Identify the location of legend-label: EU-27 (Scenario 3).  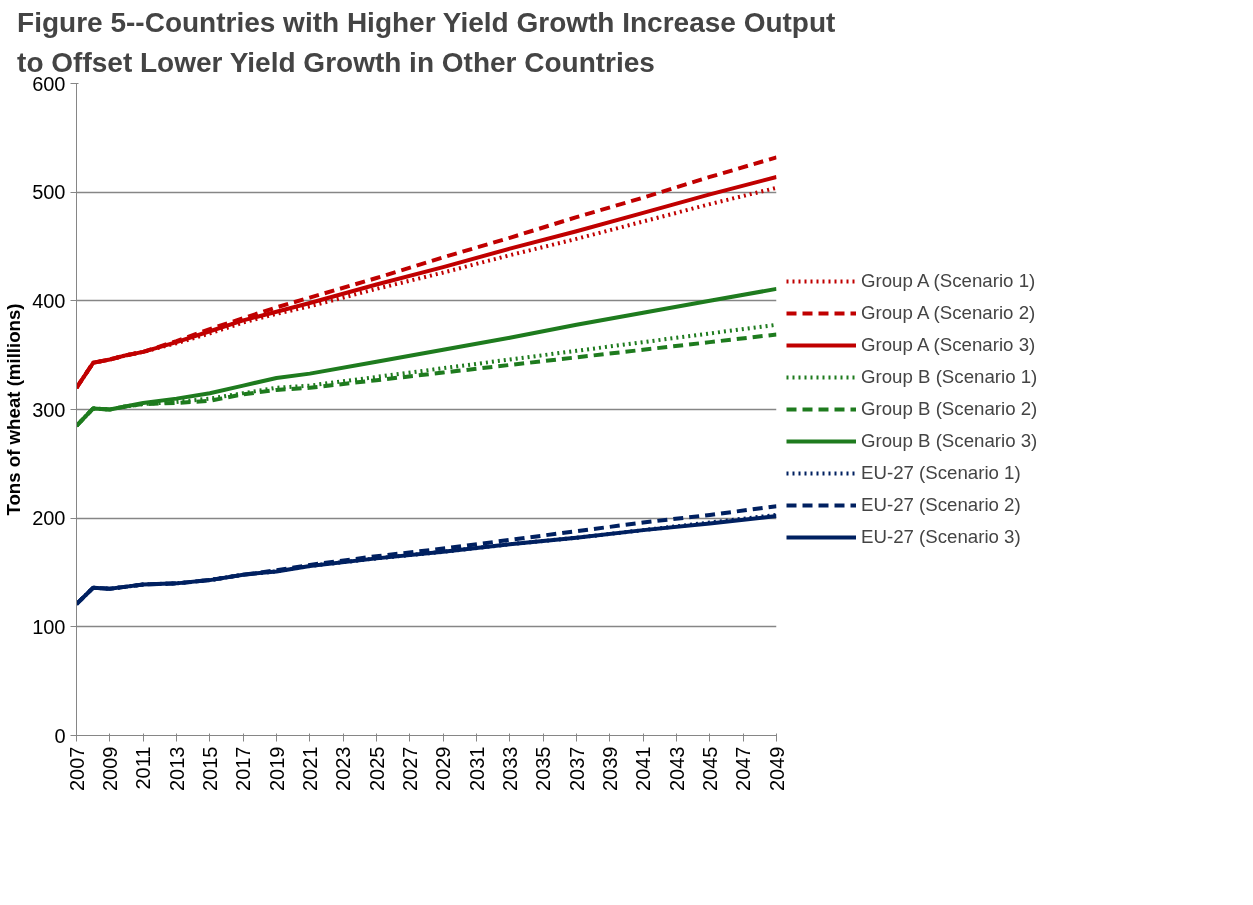
(941, 537).